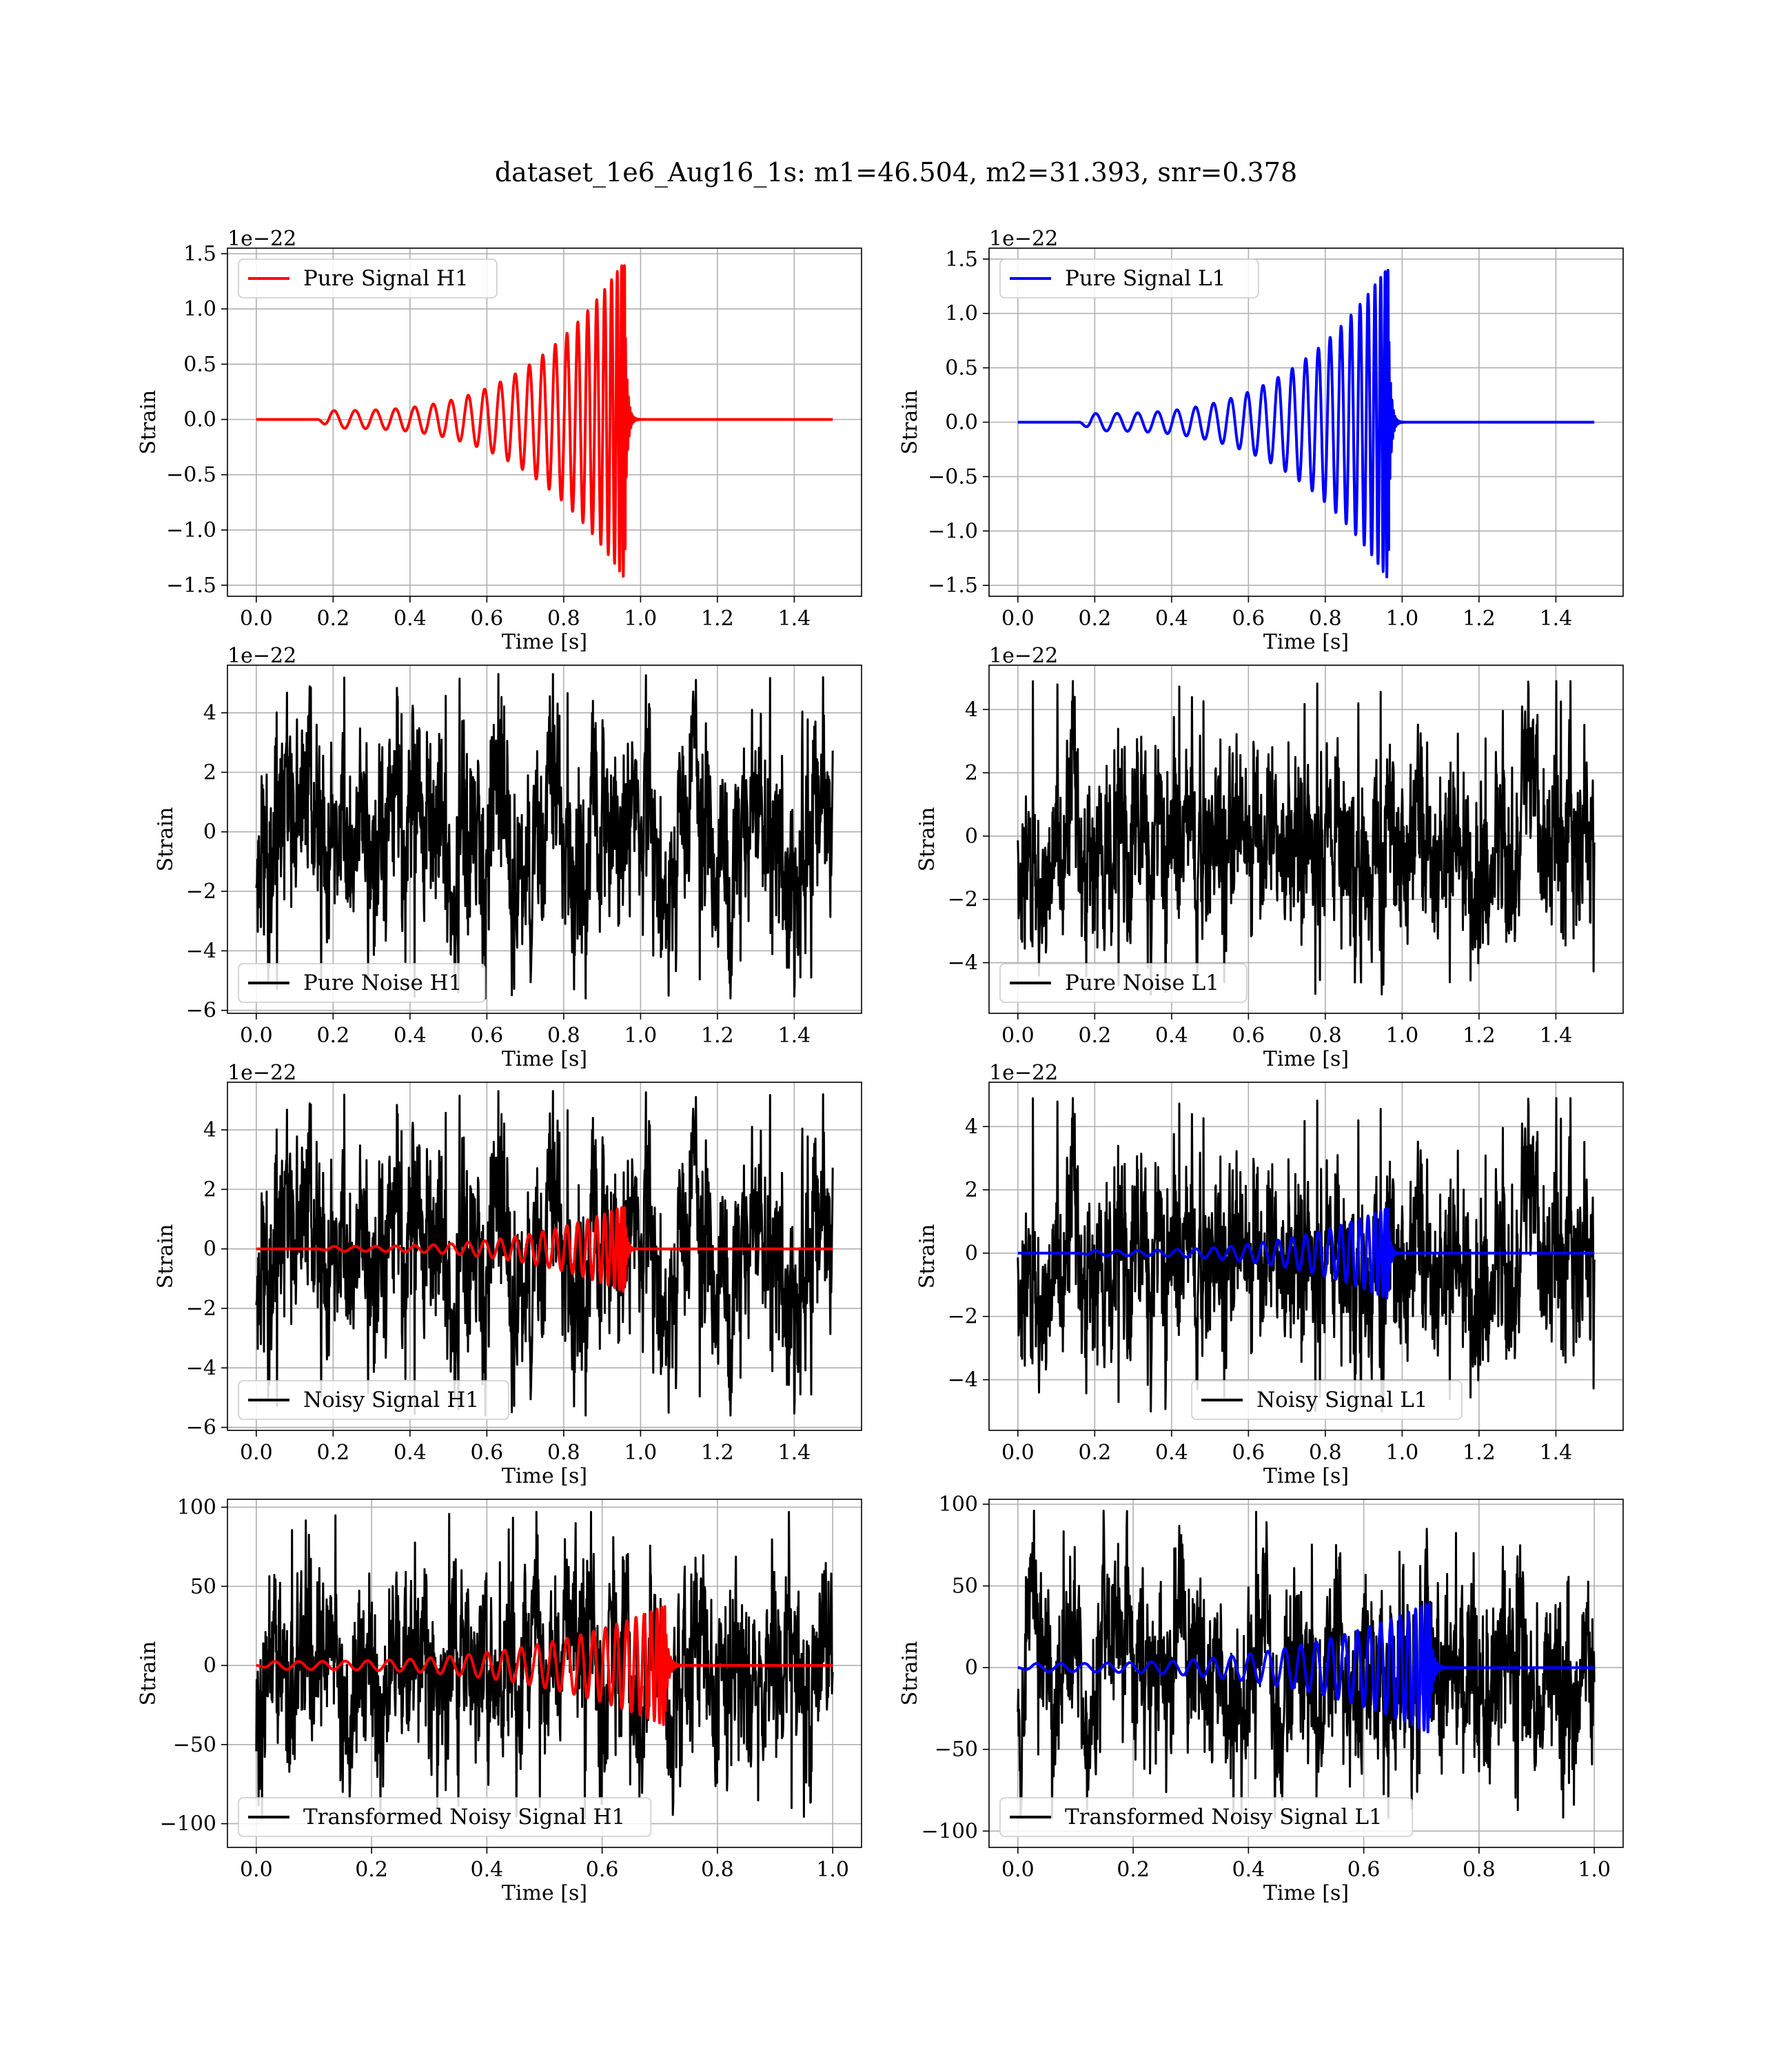 This screenshot has width=1792, height=2068. I want to click on legend-label: Pure Signal H1, so click(386, 278).